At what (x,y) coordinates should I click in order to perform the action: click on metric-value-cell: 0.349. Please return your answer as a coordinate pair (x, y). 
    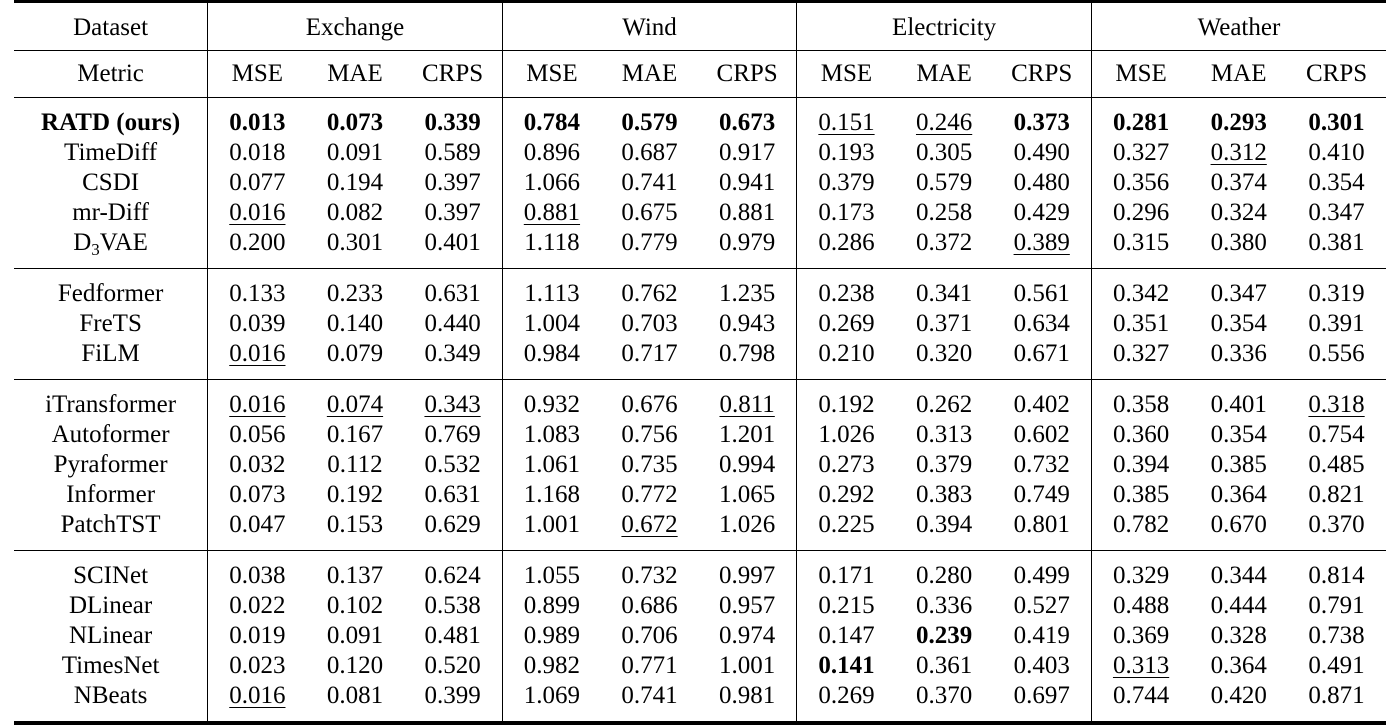
    Looking at the image, I should click on (452, 359).